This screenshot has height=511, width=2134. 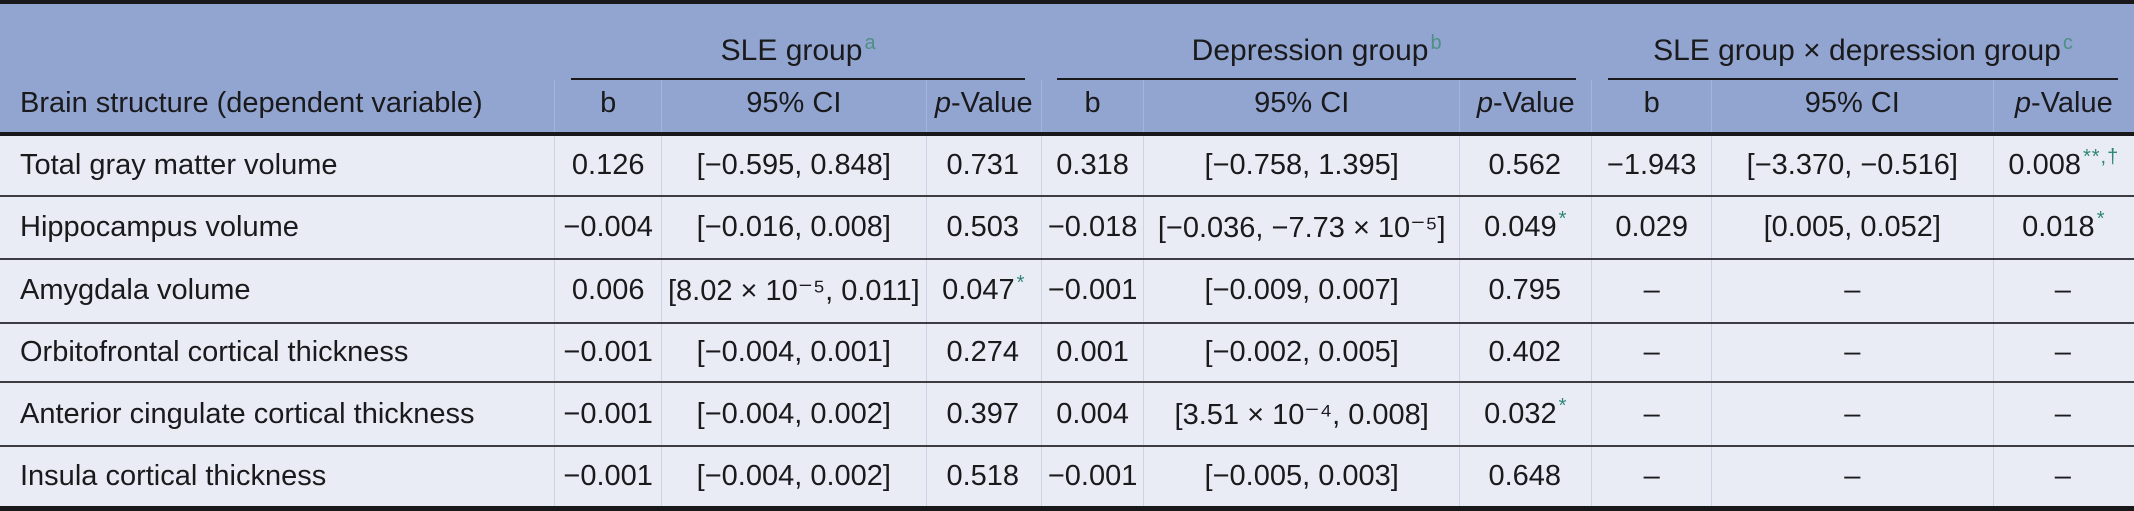 I want to click on cell-ci-sle: [−0.004, 0.002], so click(x=794, y=414).